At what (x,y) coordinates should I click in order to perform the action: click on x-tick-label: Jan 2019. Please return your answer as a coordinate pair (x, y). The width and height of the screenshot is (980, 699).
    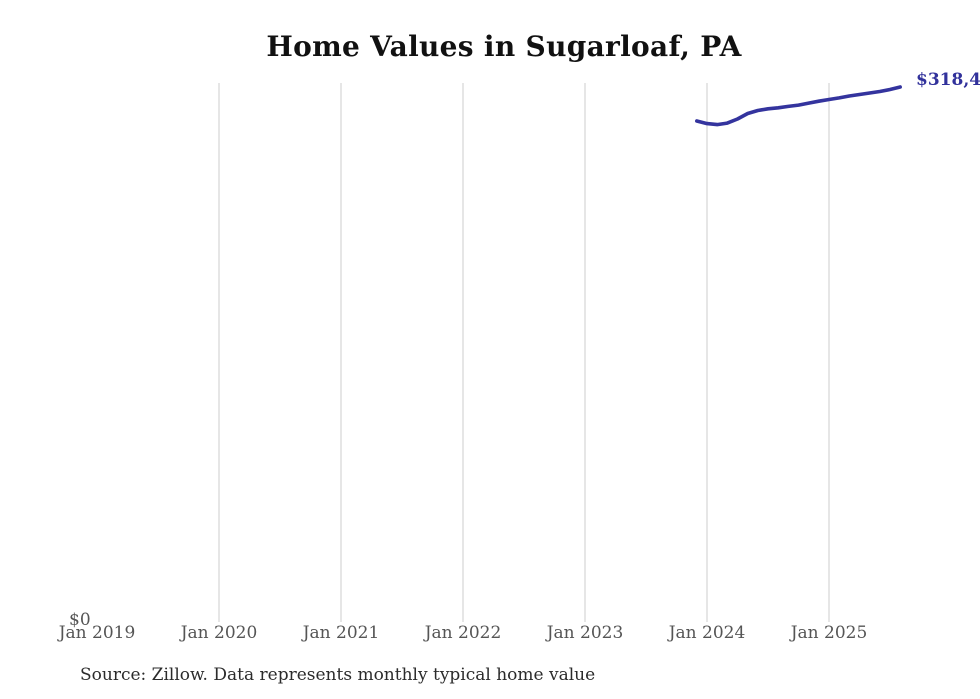
    Looking at the image, I should click on (97, 633).